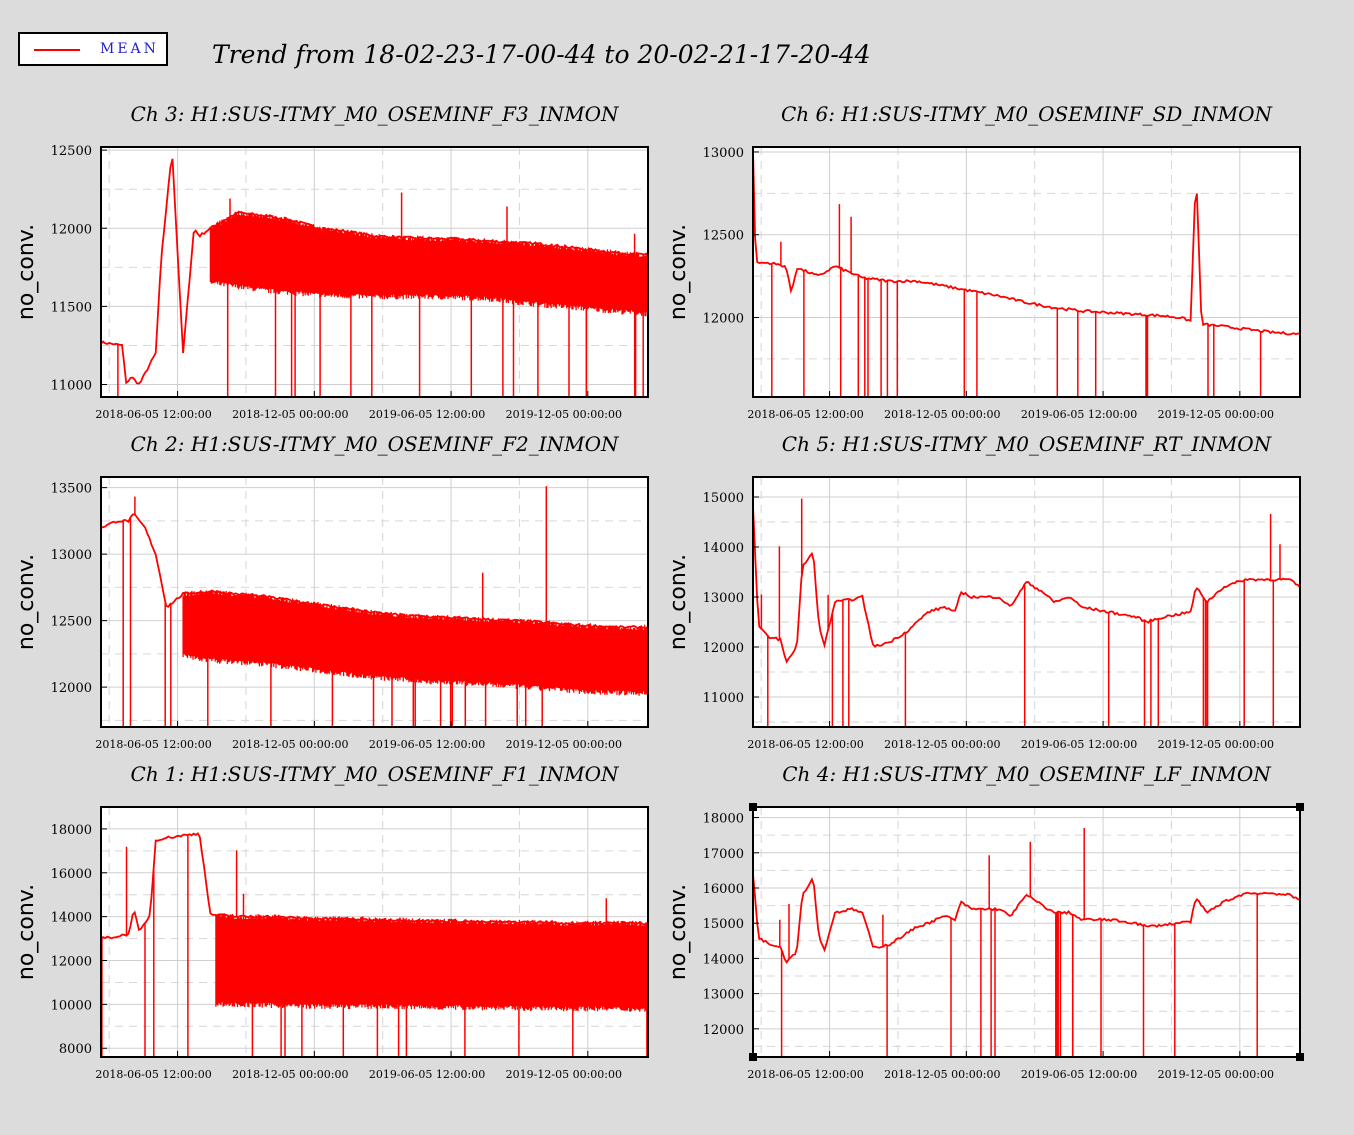 This screenshot has height=1135, width=1354. I want to click on panel-title: Ch 3: H1:SUS-ITMY_M0_OSEMINF_F3_INMON, so click(375, 114).